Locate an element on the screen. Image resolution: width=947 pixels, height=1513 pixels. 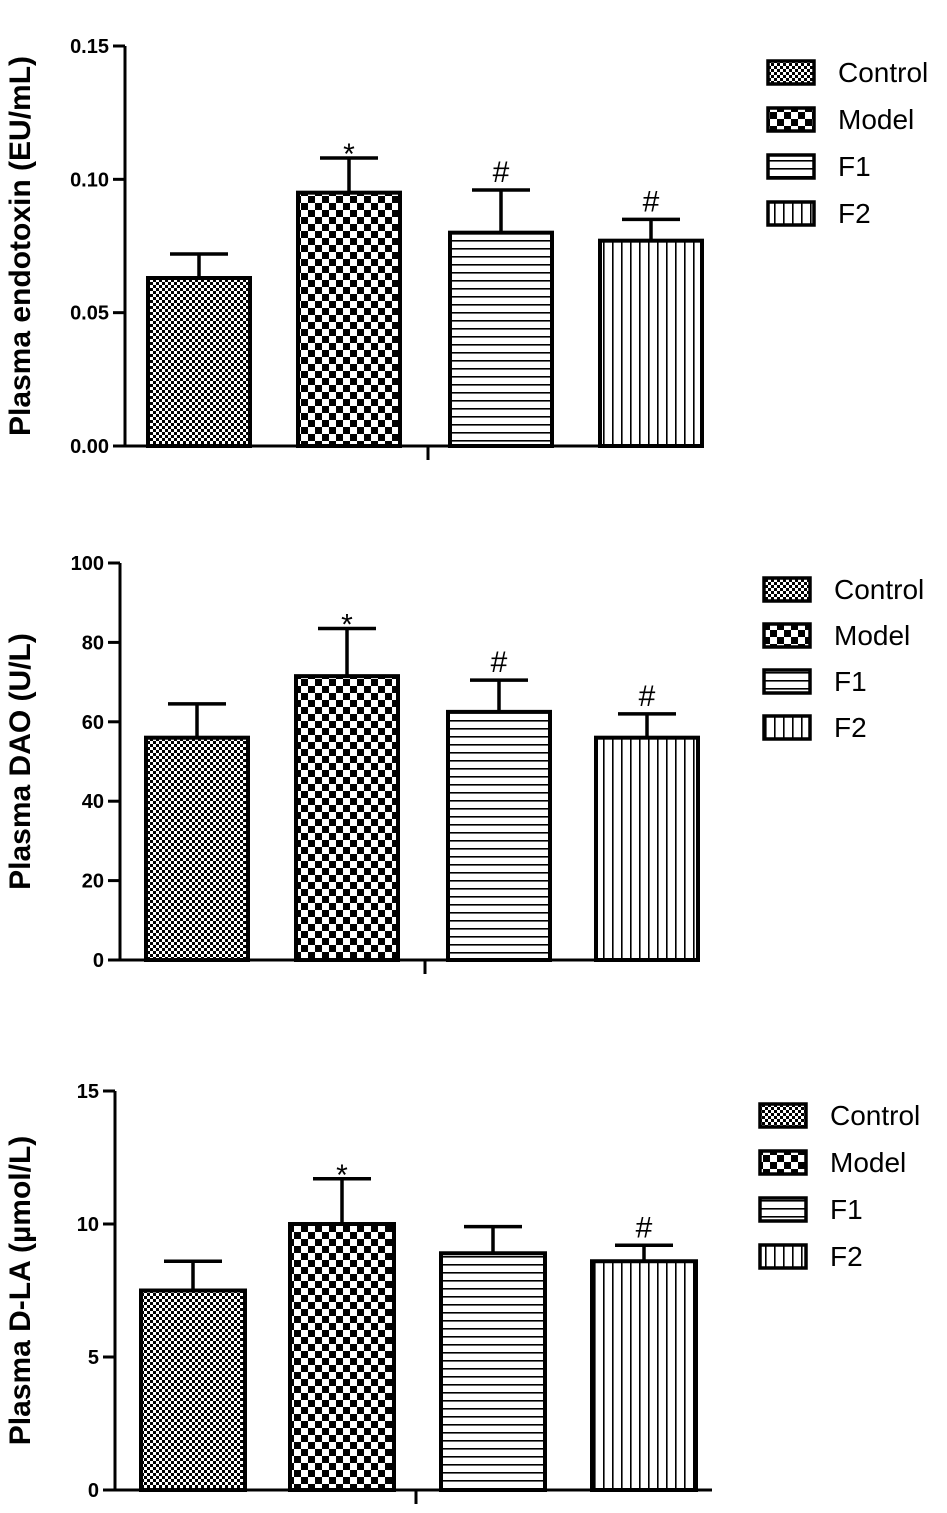
y-tick-label: 100 is located at coordinates (87, 564).